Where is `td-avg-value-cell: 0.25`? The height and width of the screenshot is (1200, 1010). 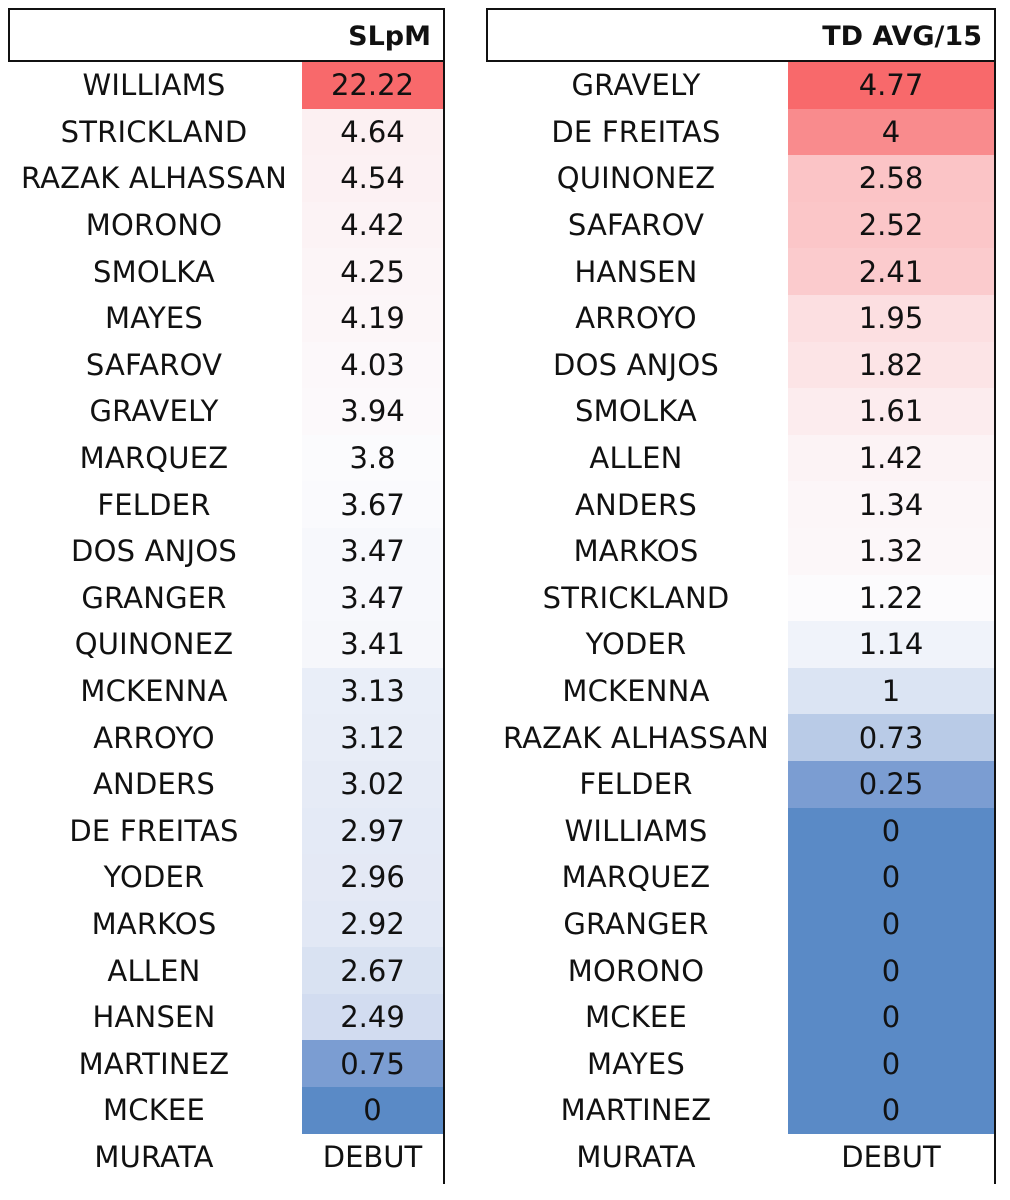 td-avg-value-cell: 0.25 is located at coordinates (891, 784).